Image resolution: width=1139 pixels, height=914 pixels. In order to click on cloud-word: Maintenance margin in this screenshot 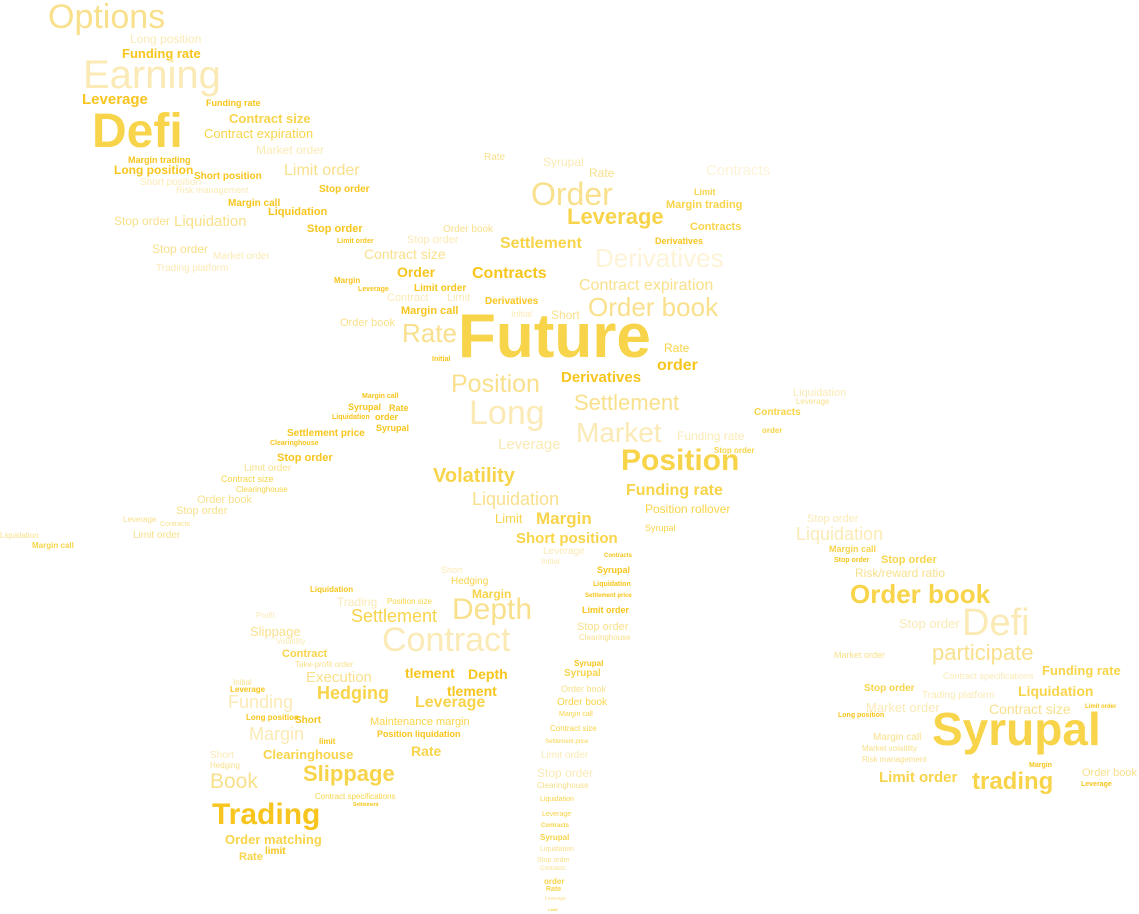, I will do `click(420, 722)`.